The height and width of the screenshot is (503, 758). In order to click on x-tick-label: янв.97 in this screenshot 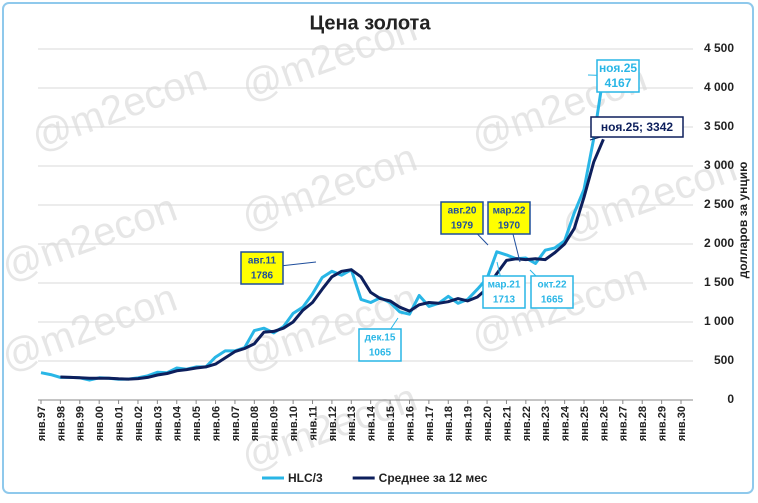, I will do `click(42, 423)`.